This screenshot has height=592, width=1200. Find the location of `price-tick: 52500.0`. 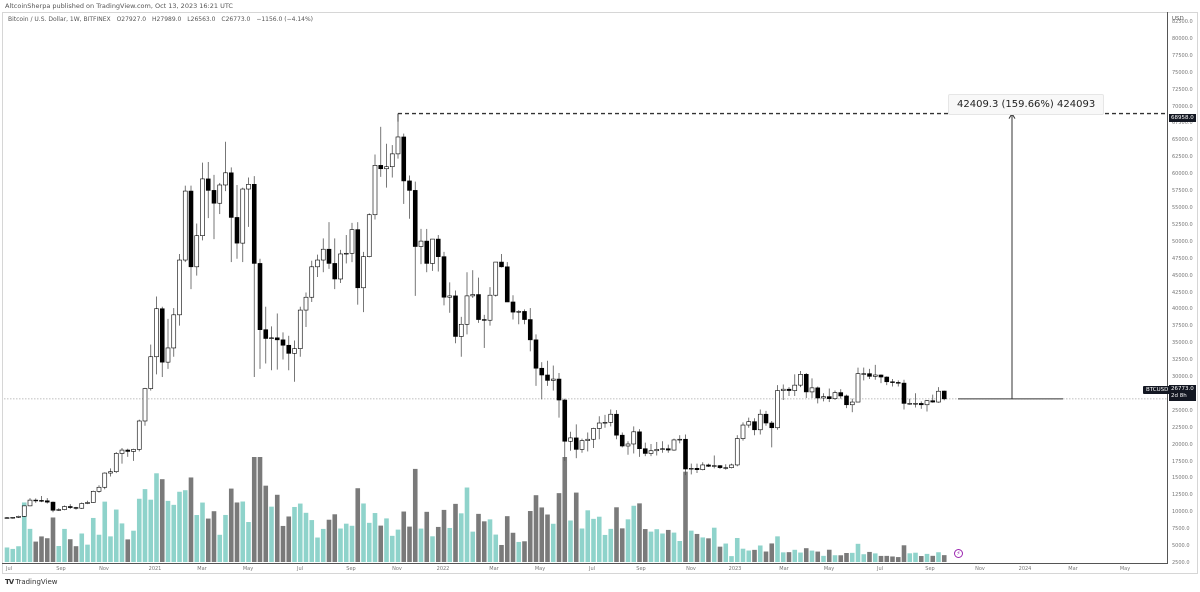

price-tick: 52500.0 is located at coordinates (1182, 224).